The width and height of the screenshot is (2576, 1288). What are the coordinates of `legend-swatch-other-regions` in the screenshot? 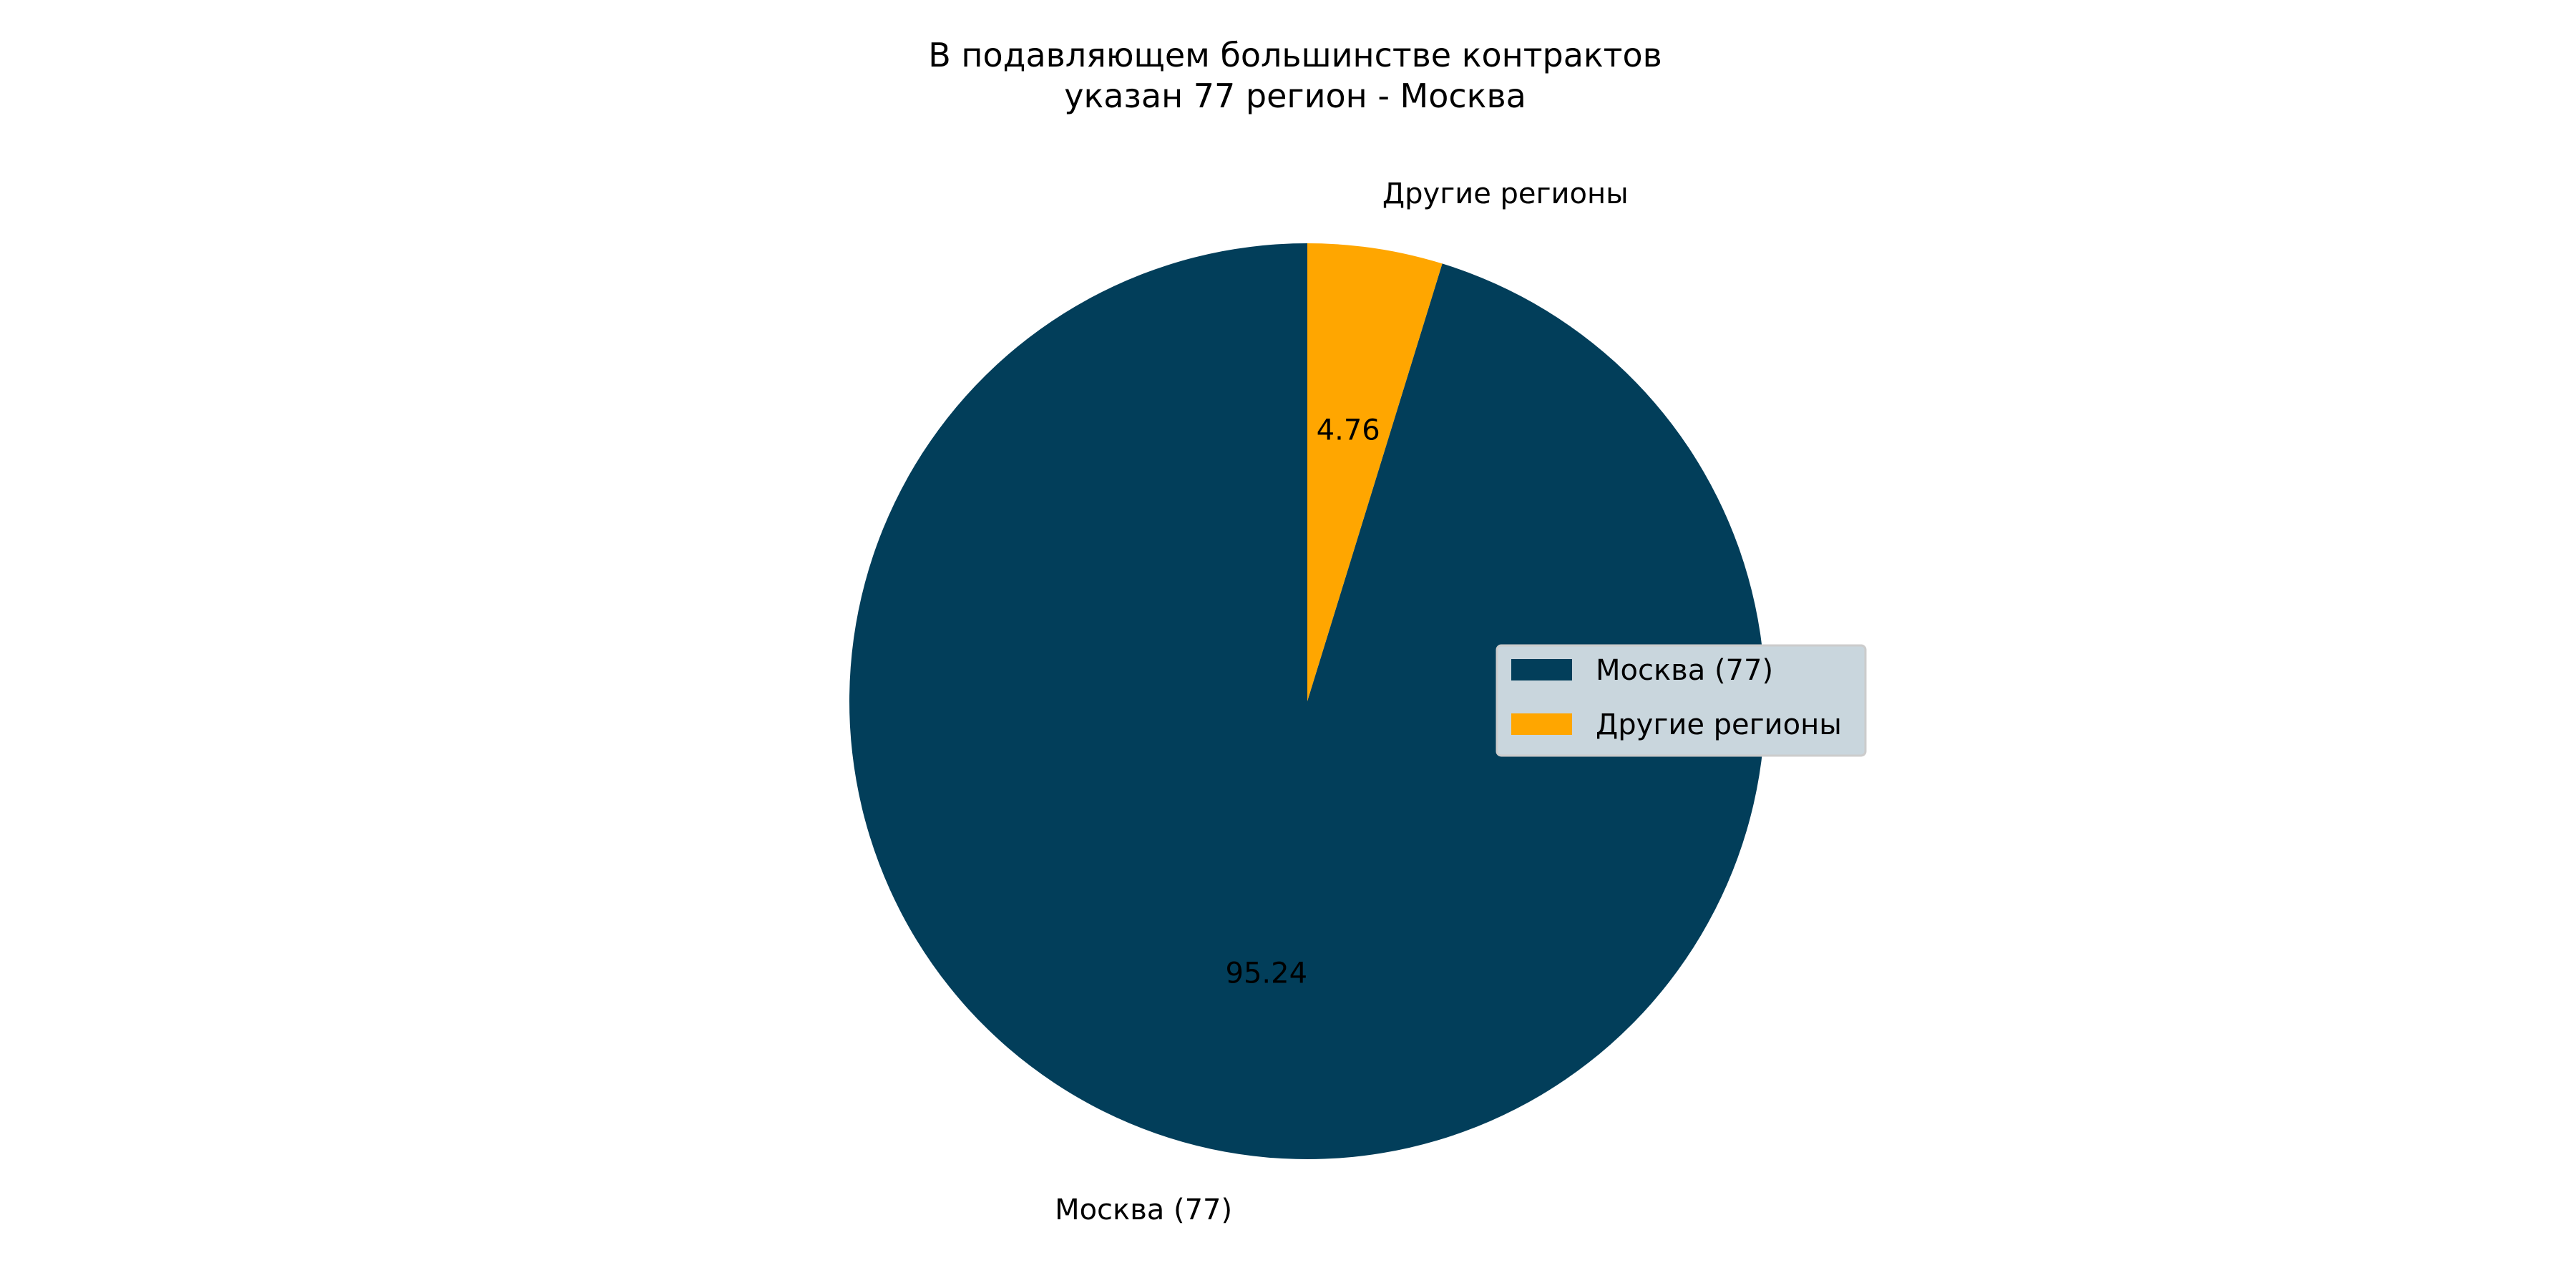 It's located at (1541, 724).